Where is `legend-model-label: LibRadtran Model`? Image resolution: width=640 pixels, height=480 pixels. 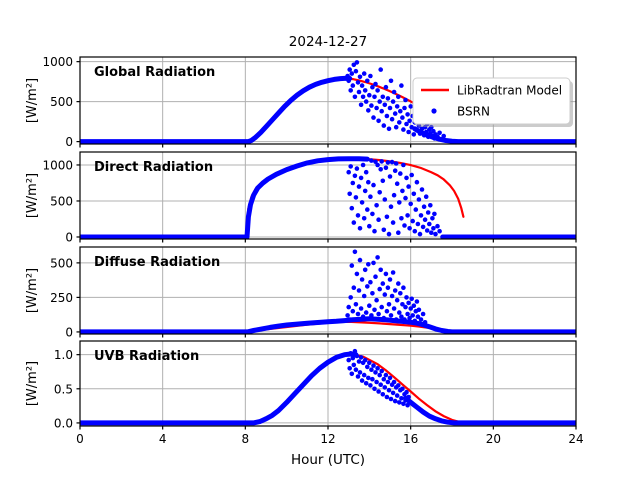 legend-model-label: LibRadtran Model is located at coordinates (509, 91).